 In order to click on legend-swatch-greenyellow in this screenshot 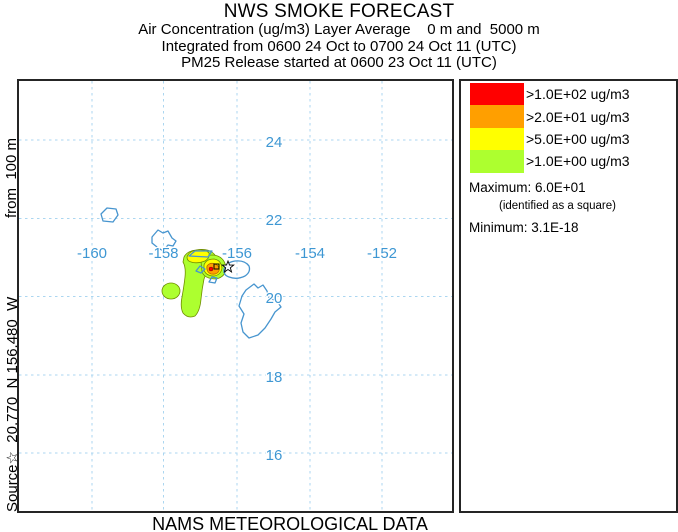, I will do `click(497, 161)`.